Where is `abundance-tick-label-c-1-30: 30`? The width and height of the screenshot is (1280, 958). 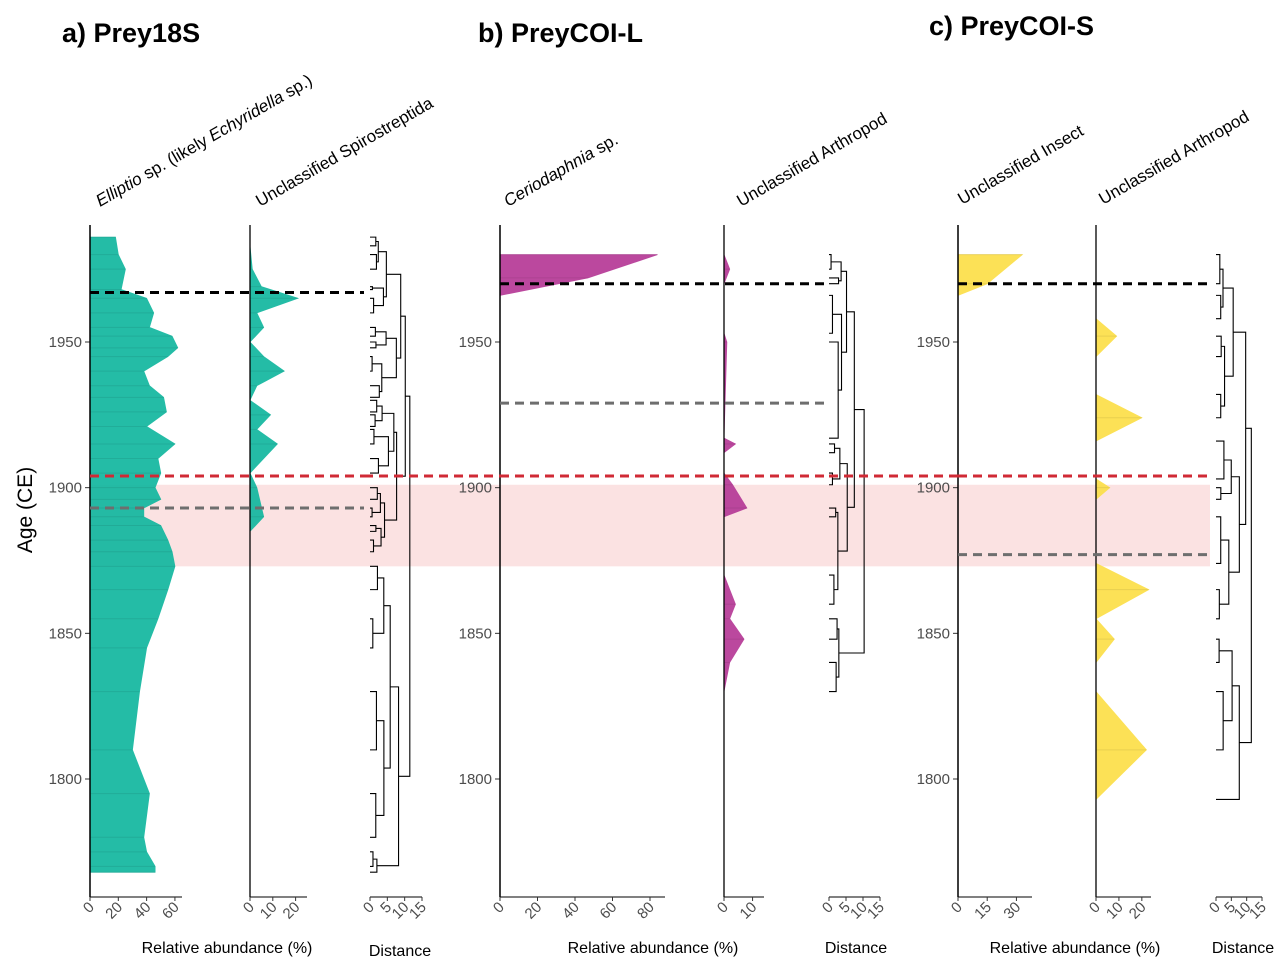 abundance-tick-label-c-1-30: 30 is located at coordinates (1012, 911).